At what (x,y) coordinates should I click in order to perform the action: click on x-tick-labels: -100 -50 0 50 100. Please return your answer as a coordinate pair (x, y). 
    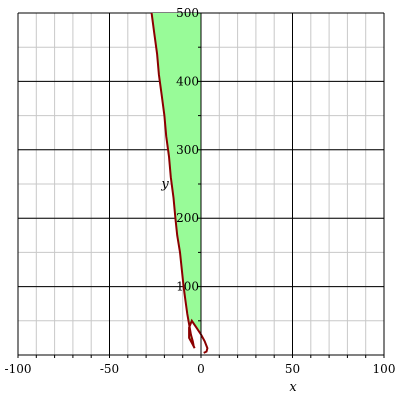
    Looking at the image, I should click on (200, 369).